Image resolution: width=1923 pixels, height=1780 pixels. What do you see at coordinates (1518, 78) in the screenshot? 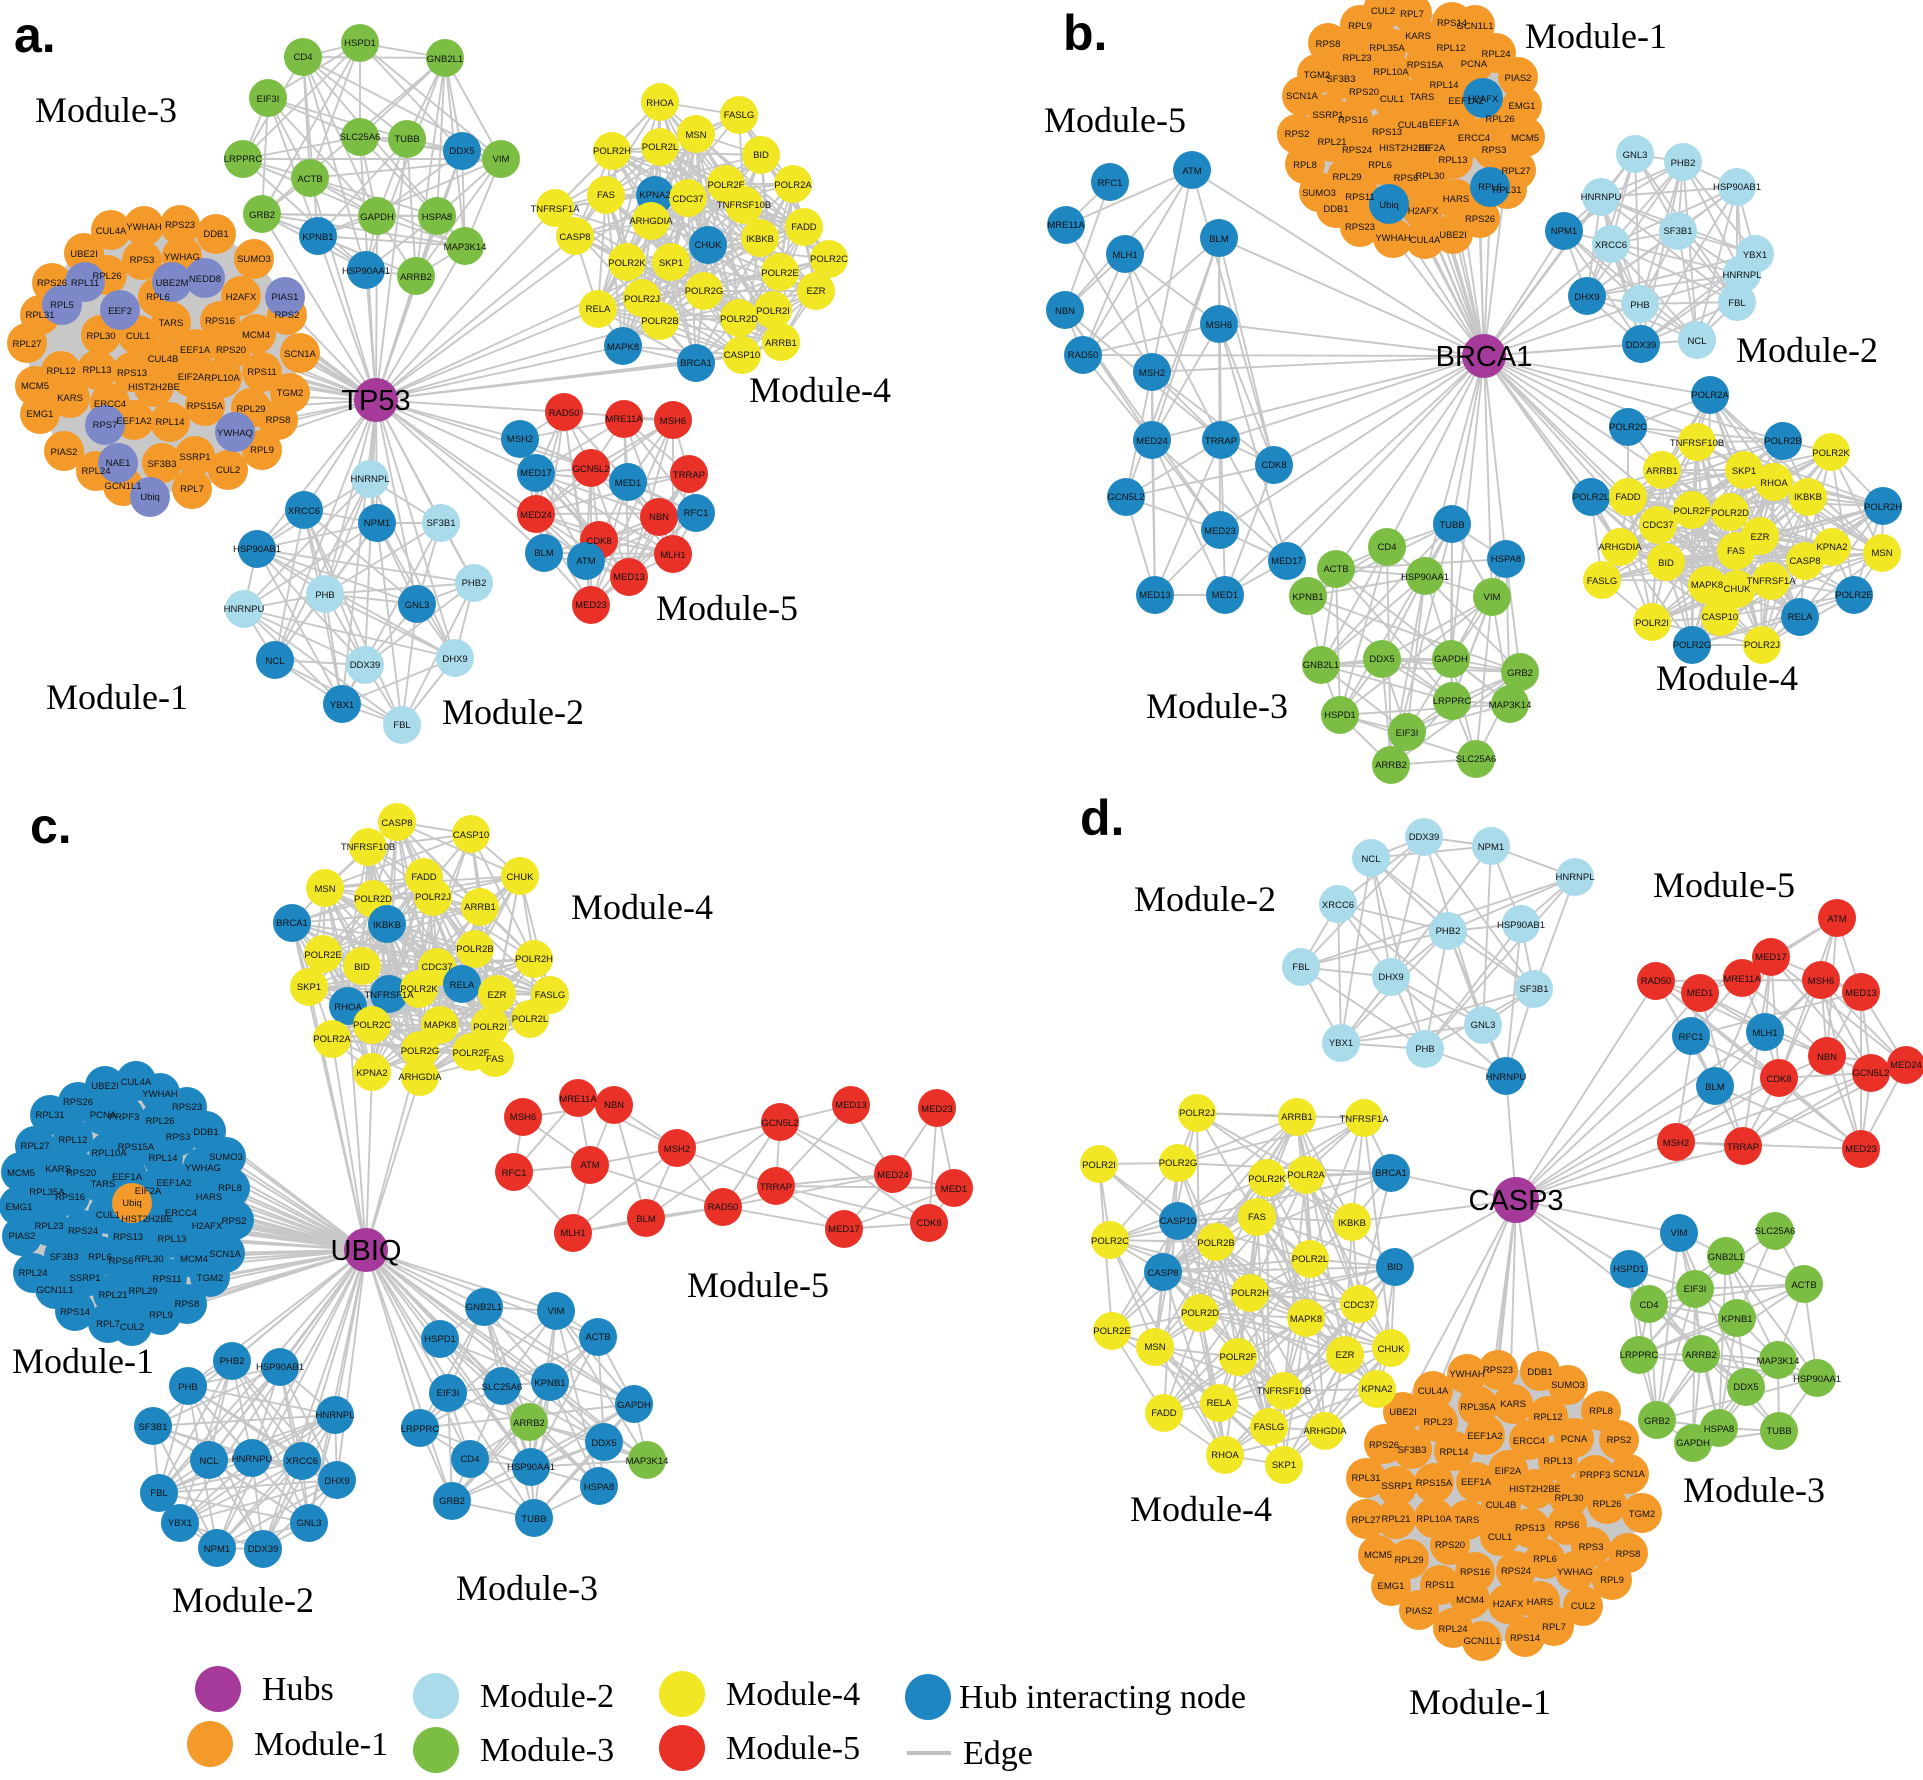
I see `svg-text: PIAS2` at bounding box center [1518, 78].